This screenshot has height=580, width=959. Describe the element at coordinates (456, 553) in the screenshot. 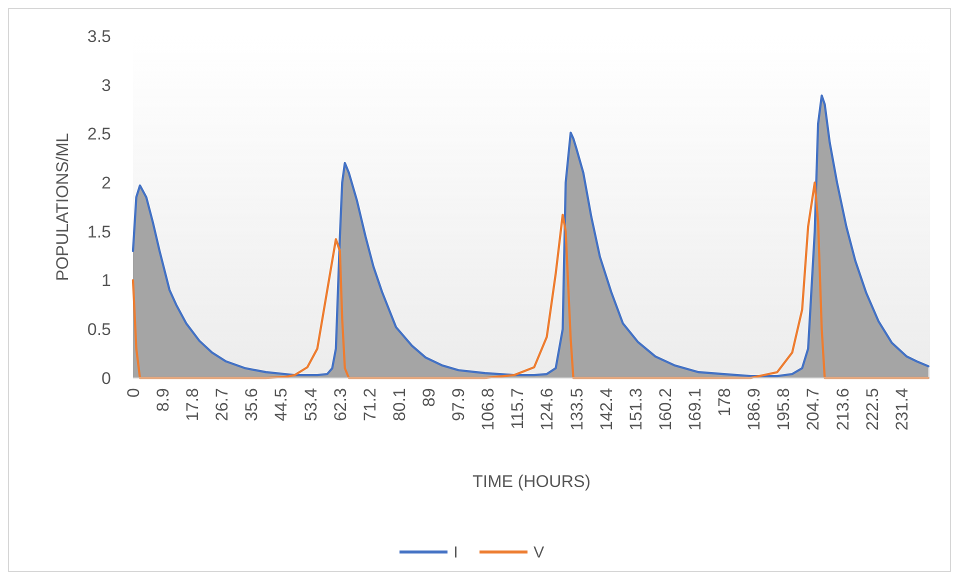

I see `legend-label: I` at that location.